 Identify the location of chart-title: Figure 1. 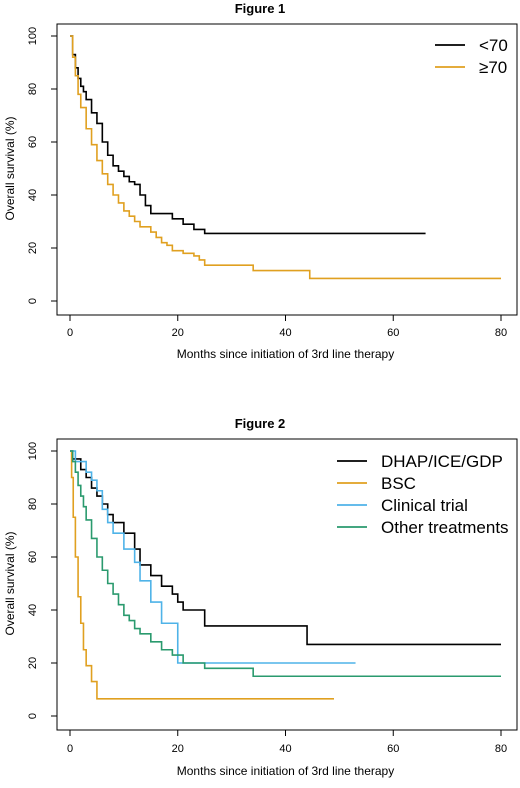
(260, 8).